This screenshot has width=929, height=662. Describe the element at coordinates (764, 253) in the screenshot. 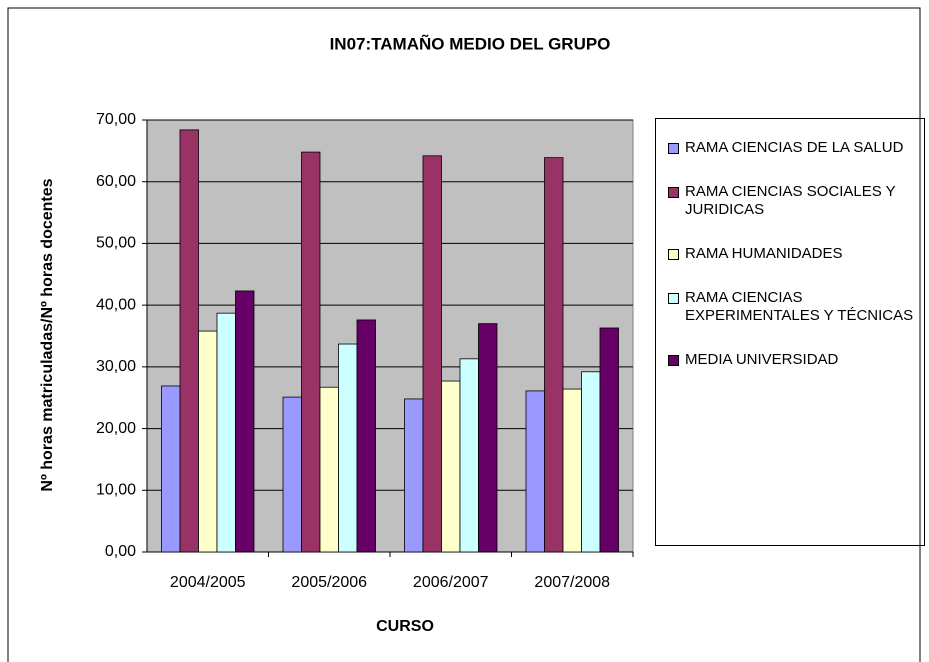

I see `legend-label: RAMA HUMANIDADES` at that location.